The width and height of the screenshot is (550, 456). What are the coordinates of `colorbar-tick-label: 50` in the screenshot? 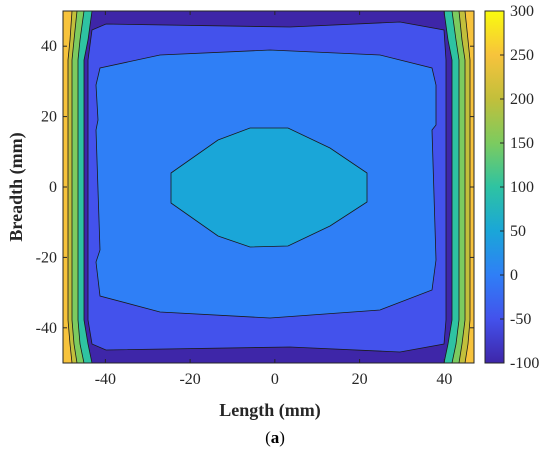 It's located at (518, 231).